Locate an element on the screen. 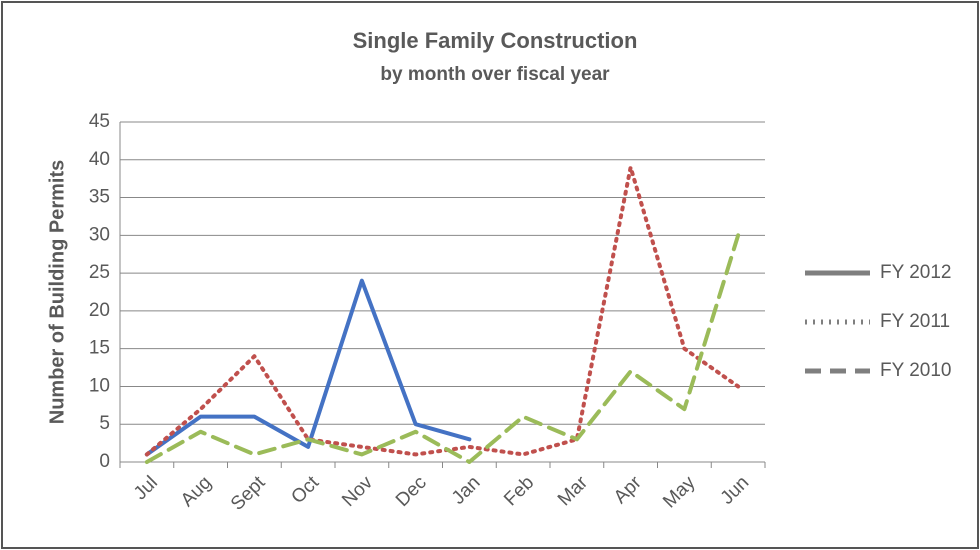 Image resolution: width=980 pixels, height=550 pixels. y-tick-label: 25 is located at coordinates (99, 272).